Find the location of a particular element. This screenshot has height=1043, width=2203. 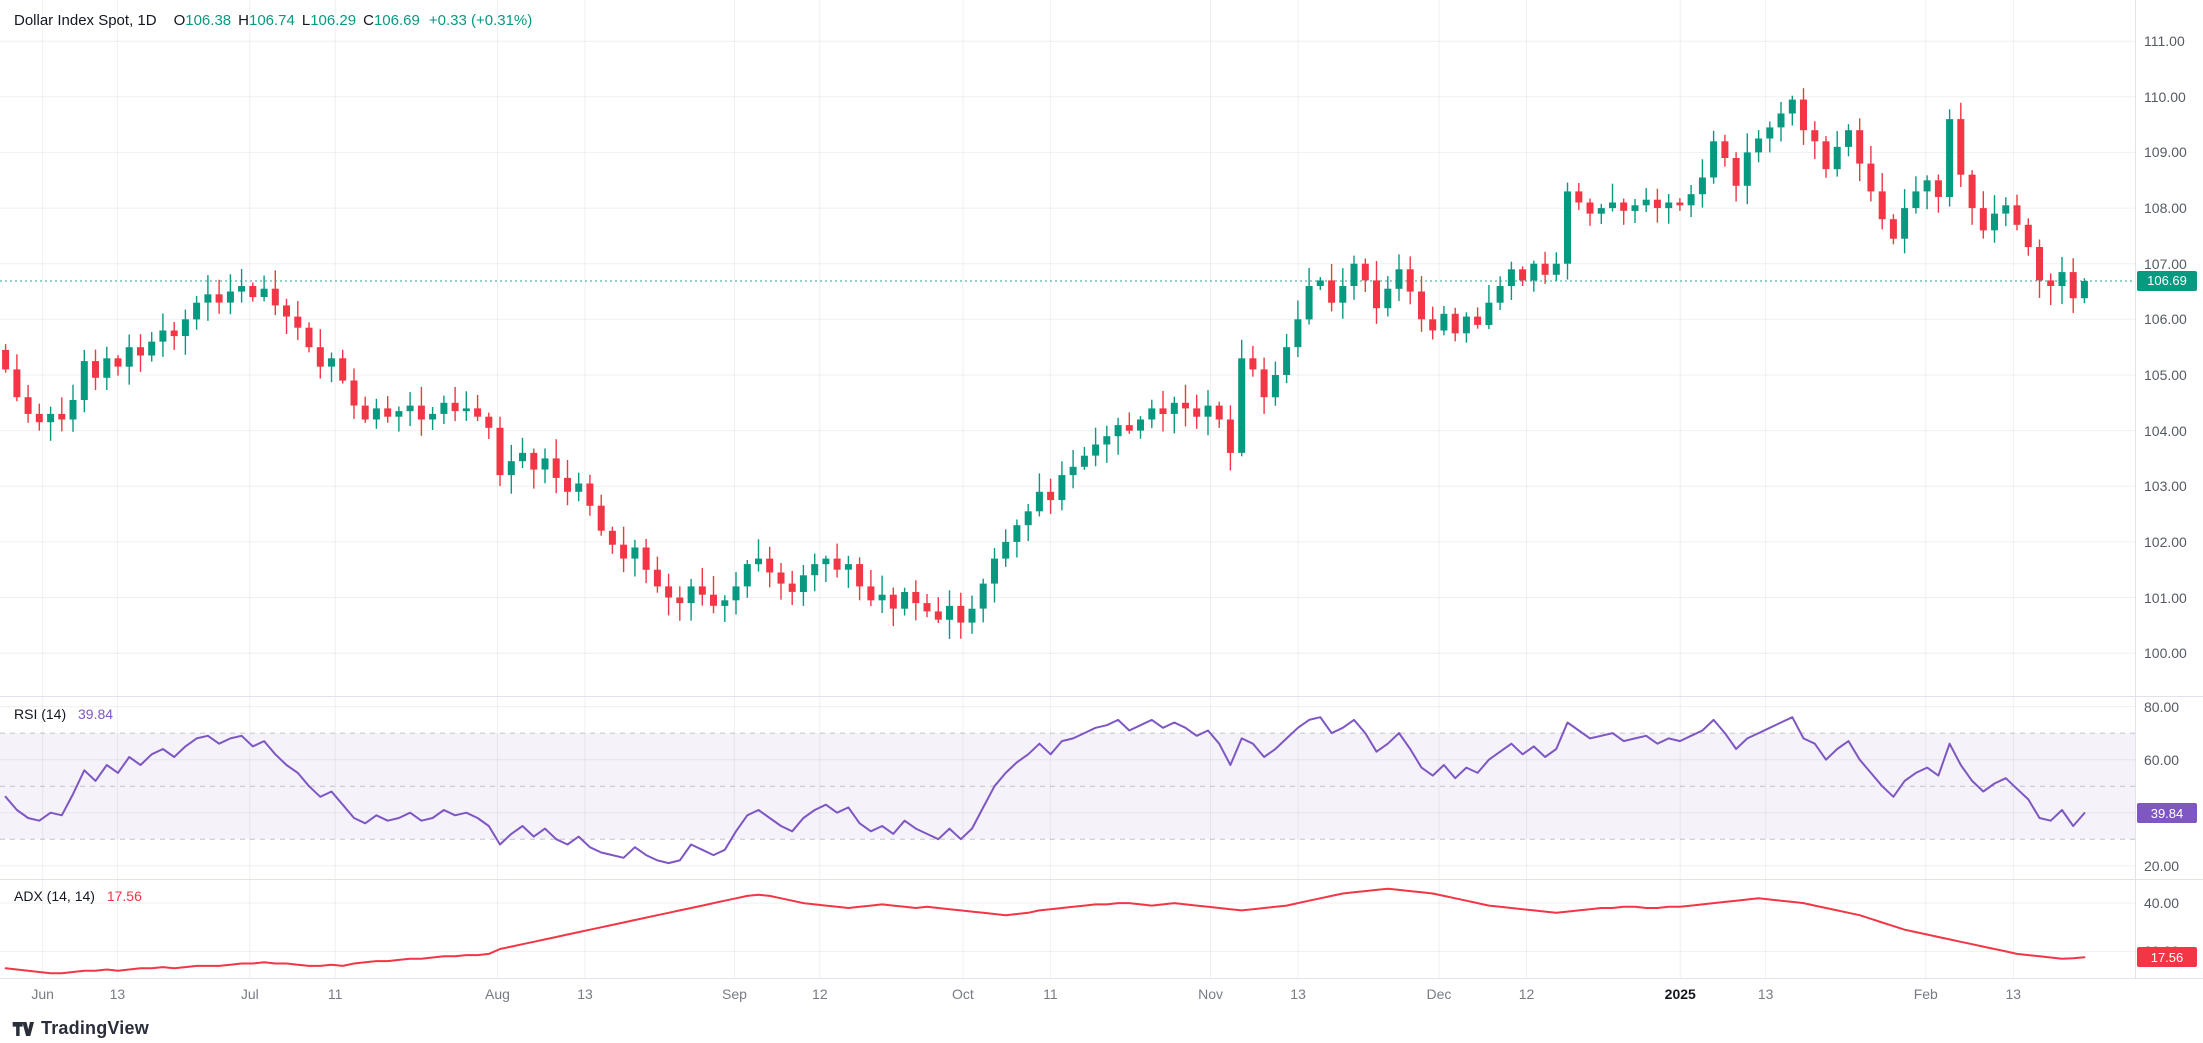

adx-legend: ADX (14, 14) 17.56 is located at coordinates (78, 896).